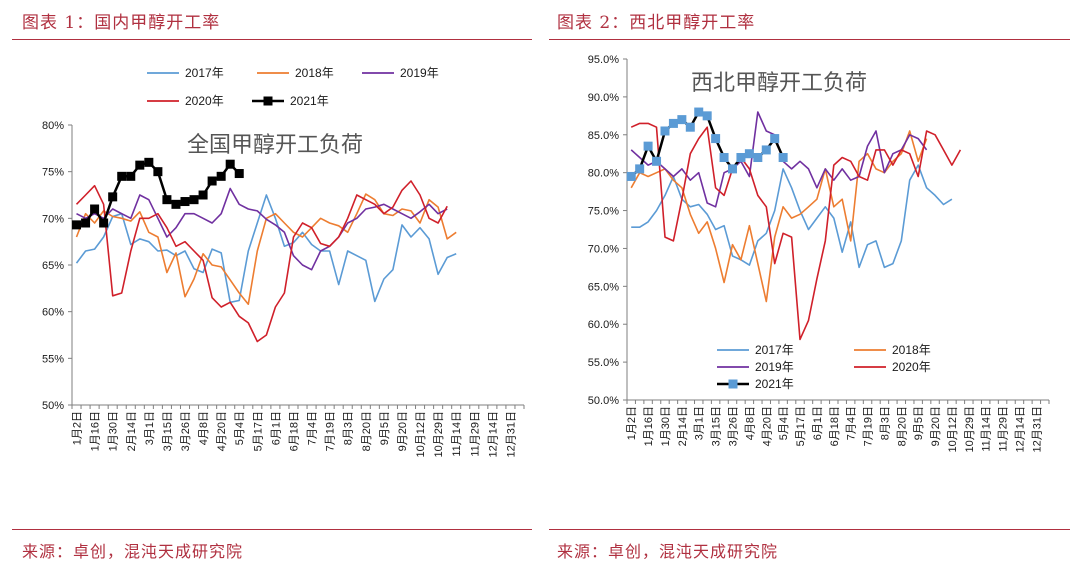 This screenshot has width=1080, height=568. What do you see at coordinates (603, 136) in the screenshot?
I see `y-tick-label: 85.0%` at bounding box center [603, 136].